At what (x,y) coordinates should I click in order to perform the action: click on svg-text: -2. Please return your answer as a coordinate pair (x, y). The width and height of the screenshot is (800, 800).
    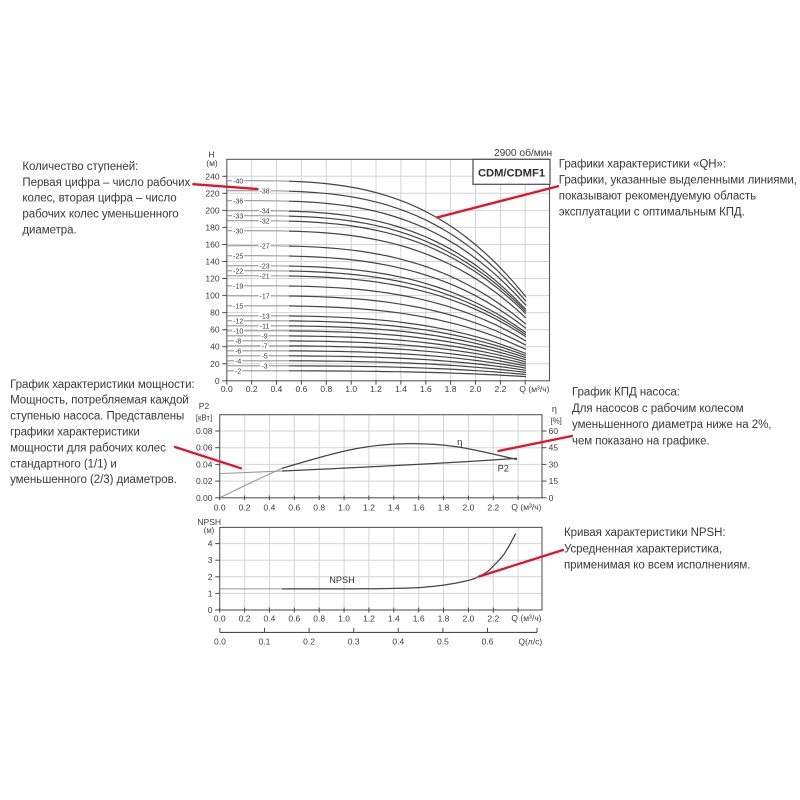
    Looking at the image, I should click on (238, 371).